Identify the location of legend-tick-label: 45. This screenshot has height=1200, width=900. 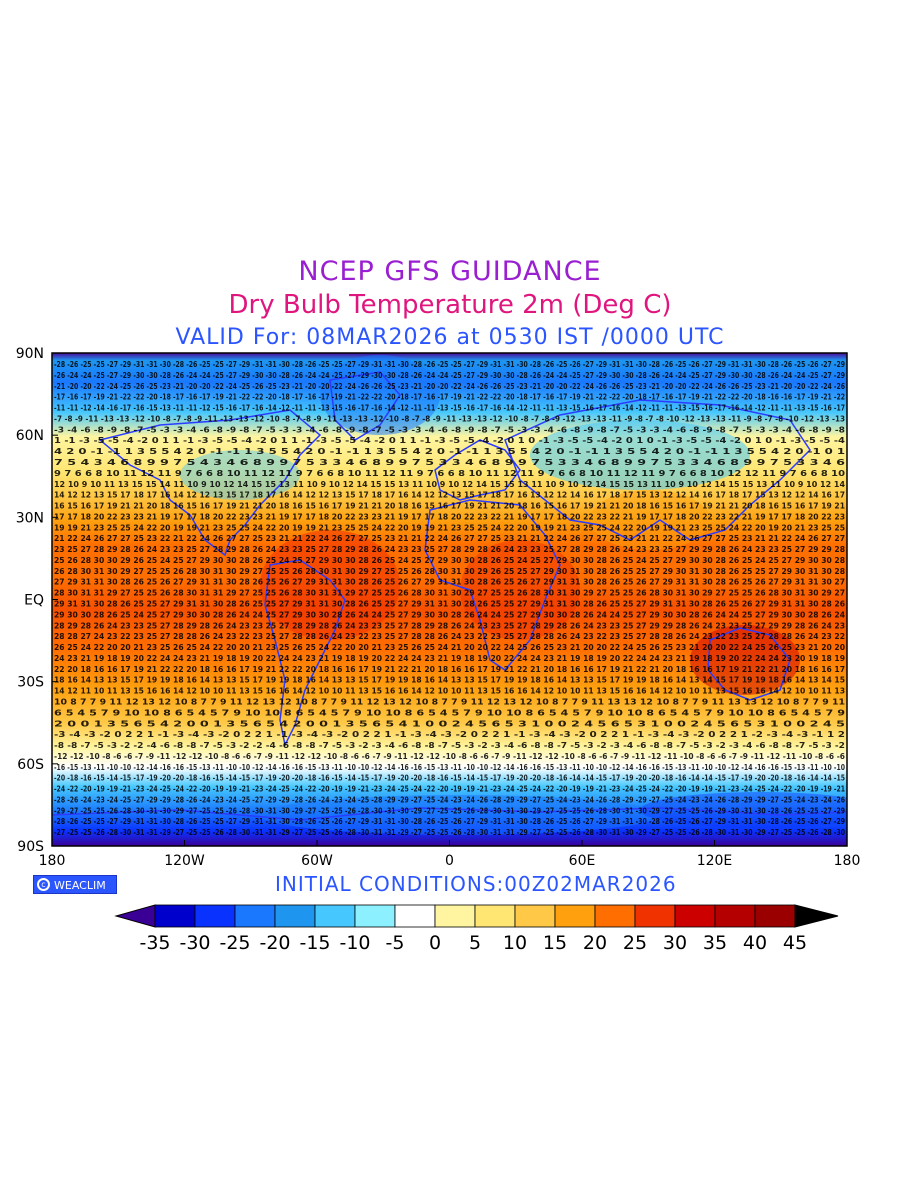
(795, 943).